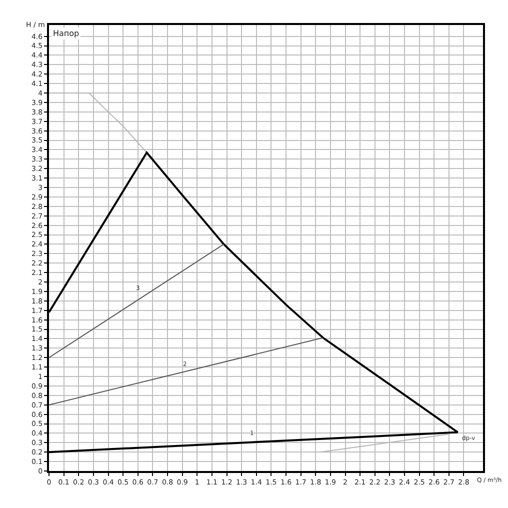 The image size is (508, 508). I want to click on text: Напор, so click(66, 33).